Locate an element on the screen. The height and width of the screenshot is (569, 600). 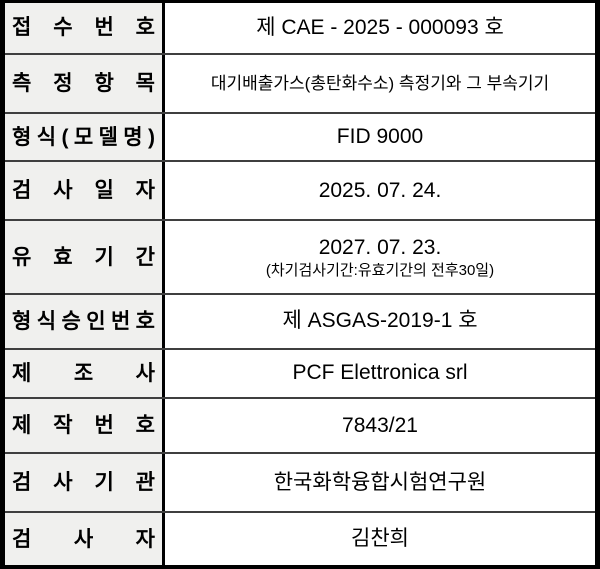
row-value-cell: 대기배출가스(총탄화수소) 측정기와 그 부속기기 is located at coordinates (380, 83).